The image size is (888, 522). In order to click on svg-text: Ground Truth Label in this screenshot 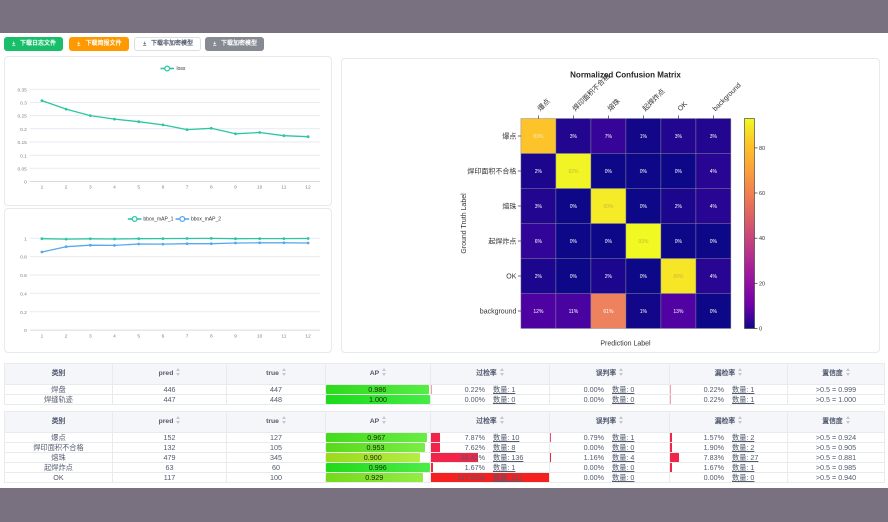, I will do `click(464, 222)`.